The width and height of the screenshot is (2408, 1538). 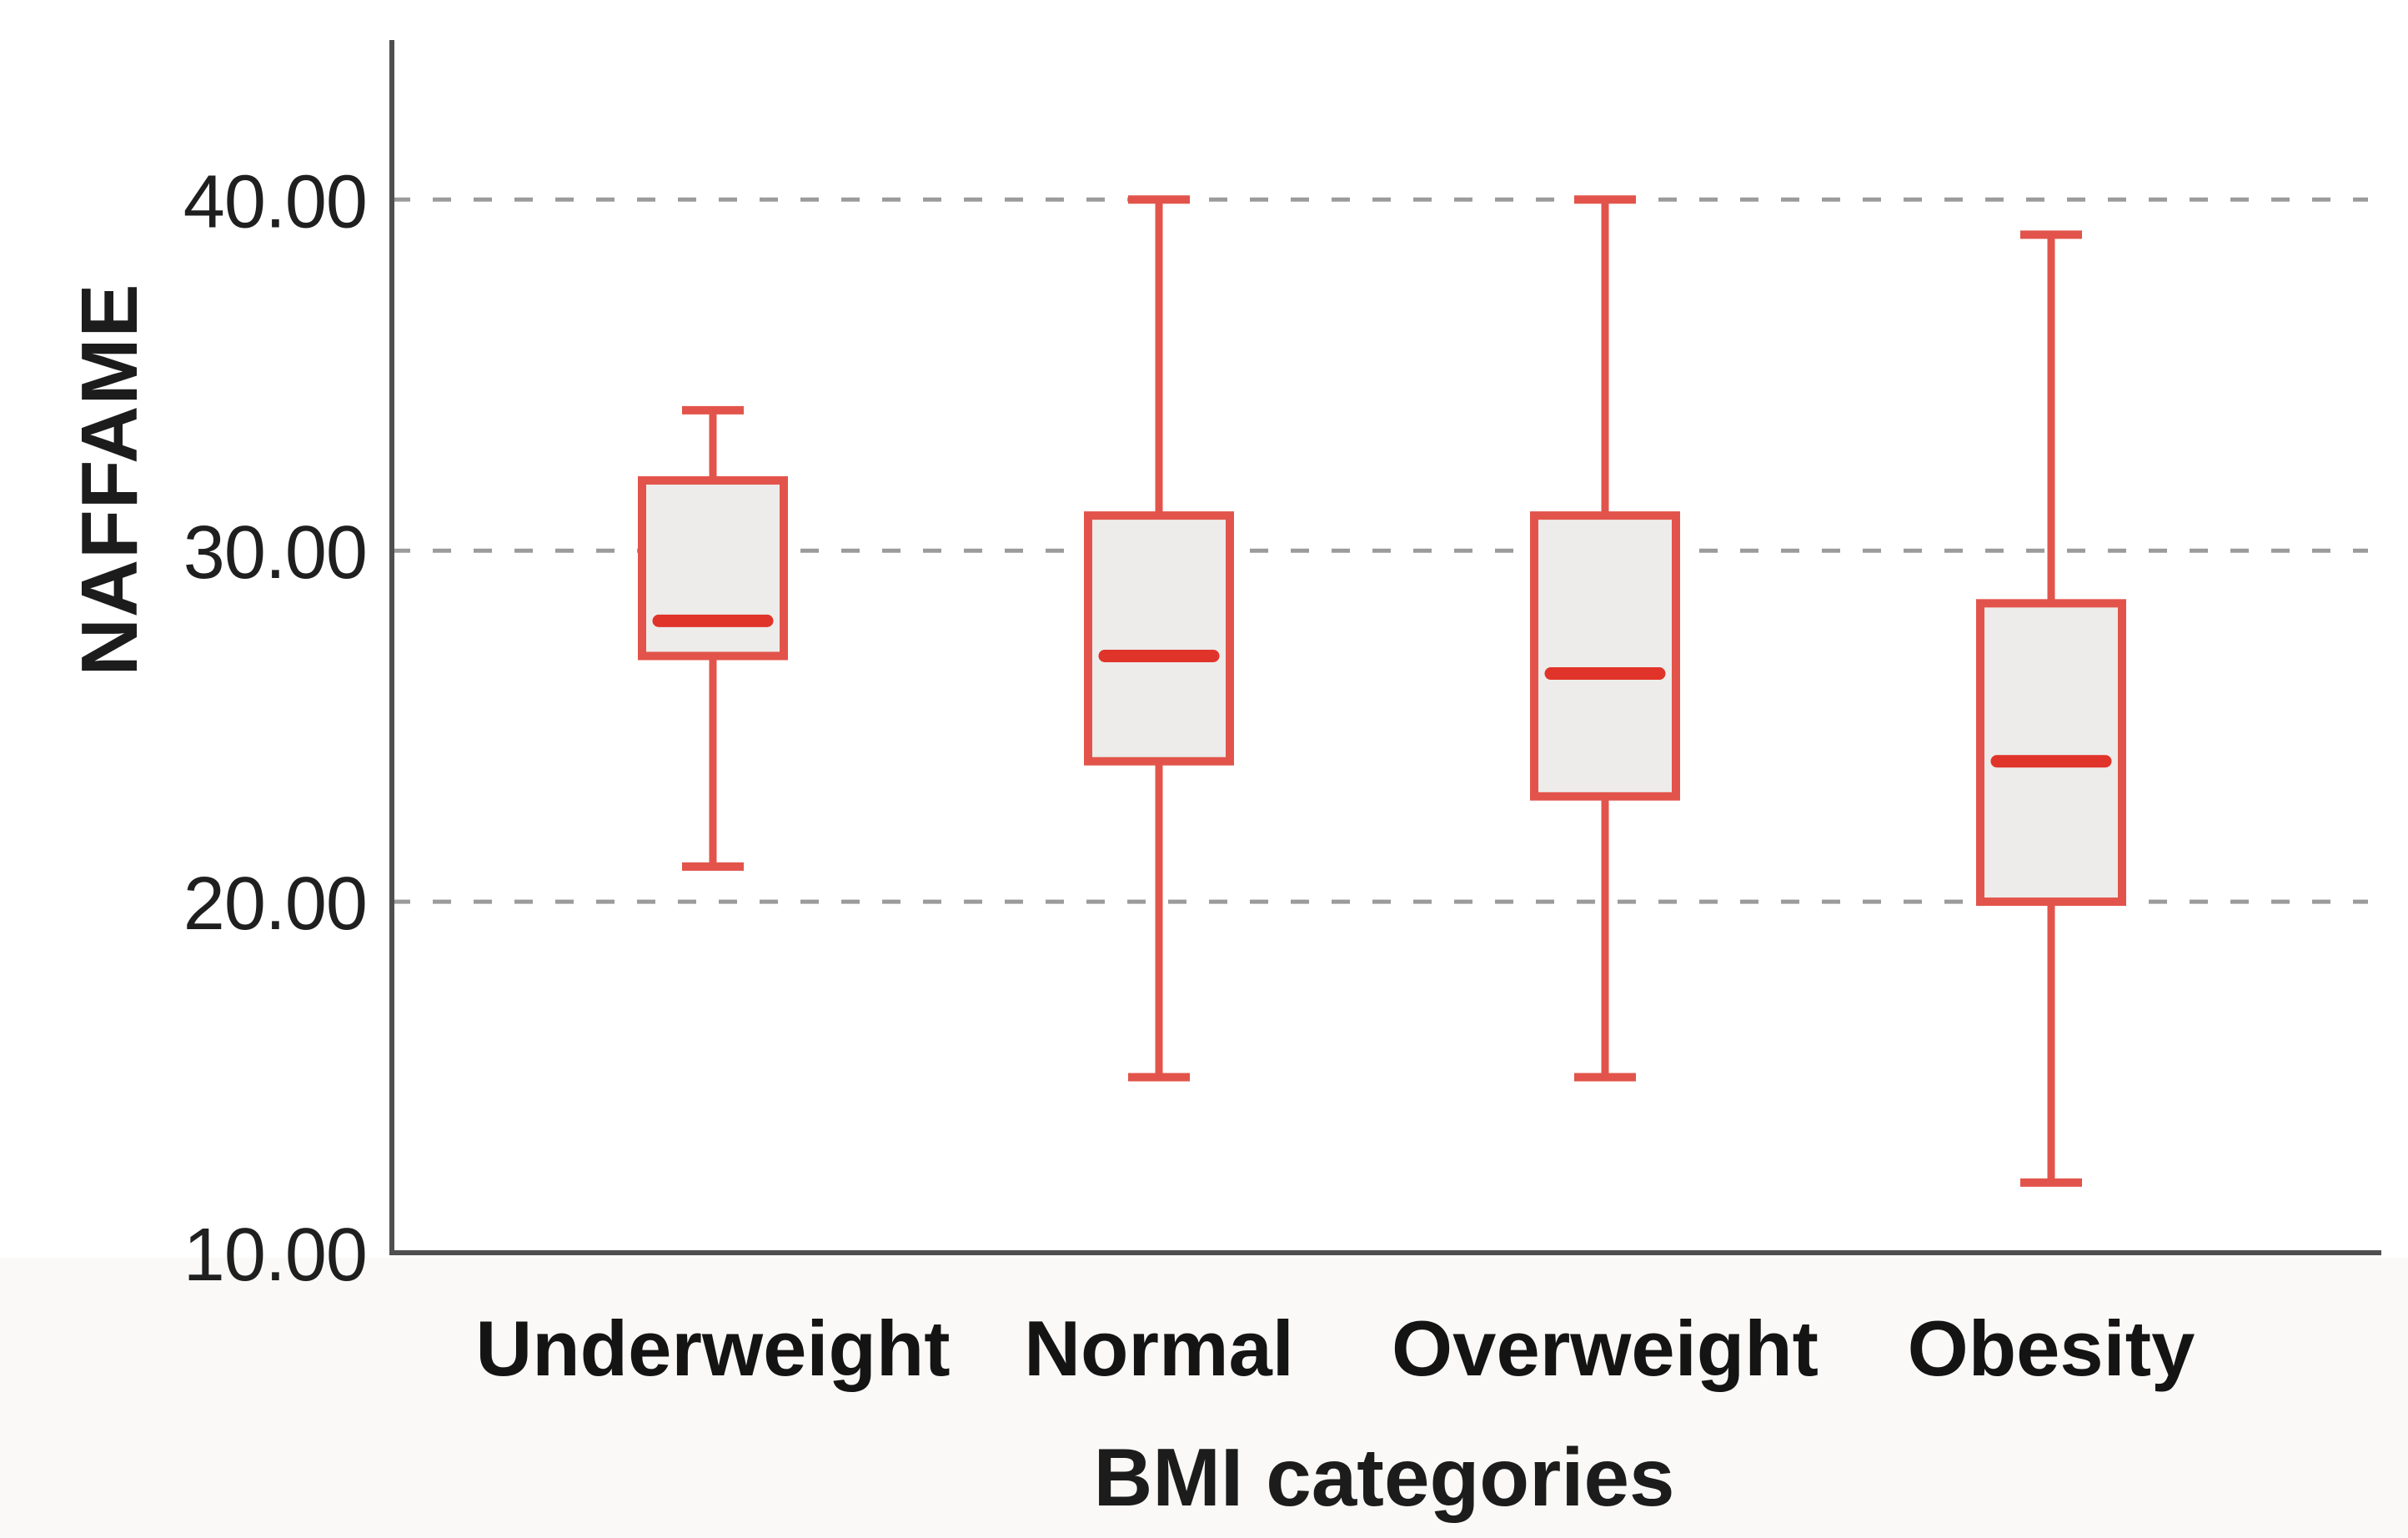 I want to click on iqr-box-obesity, so click(x=2051, y=753).